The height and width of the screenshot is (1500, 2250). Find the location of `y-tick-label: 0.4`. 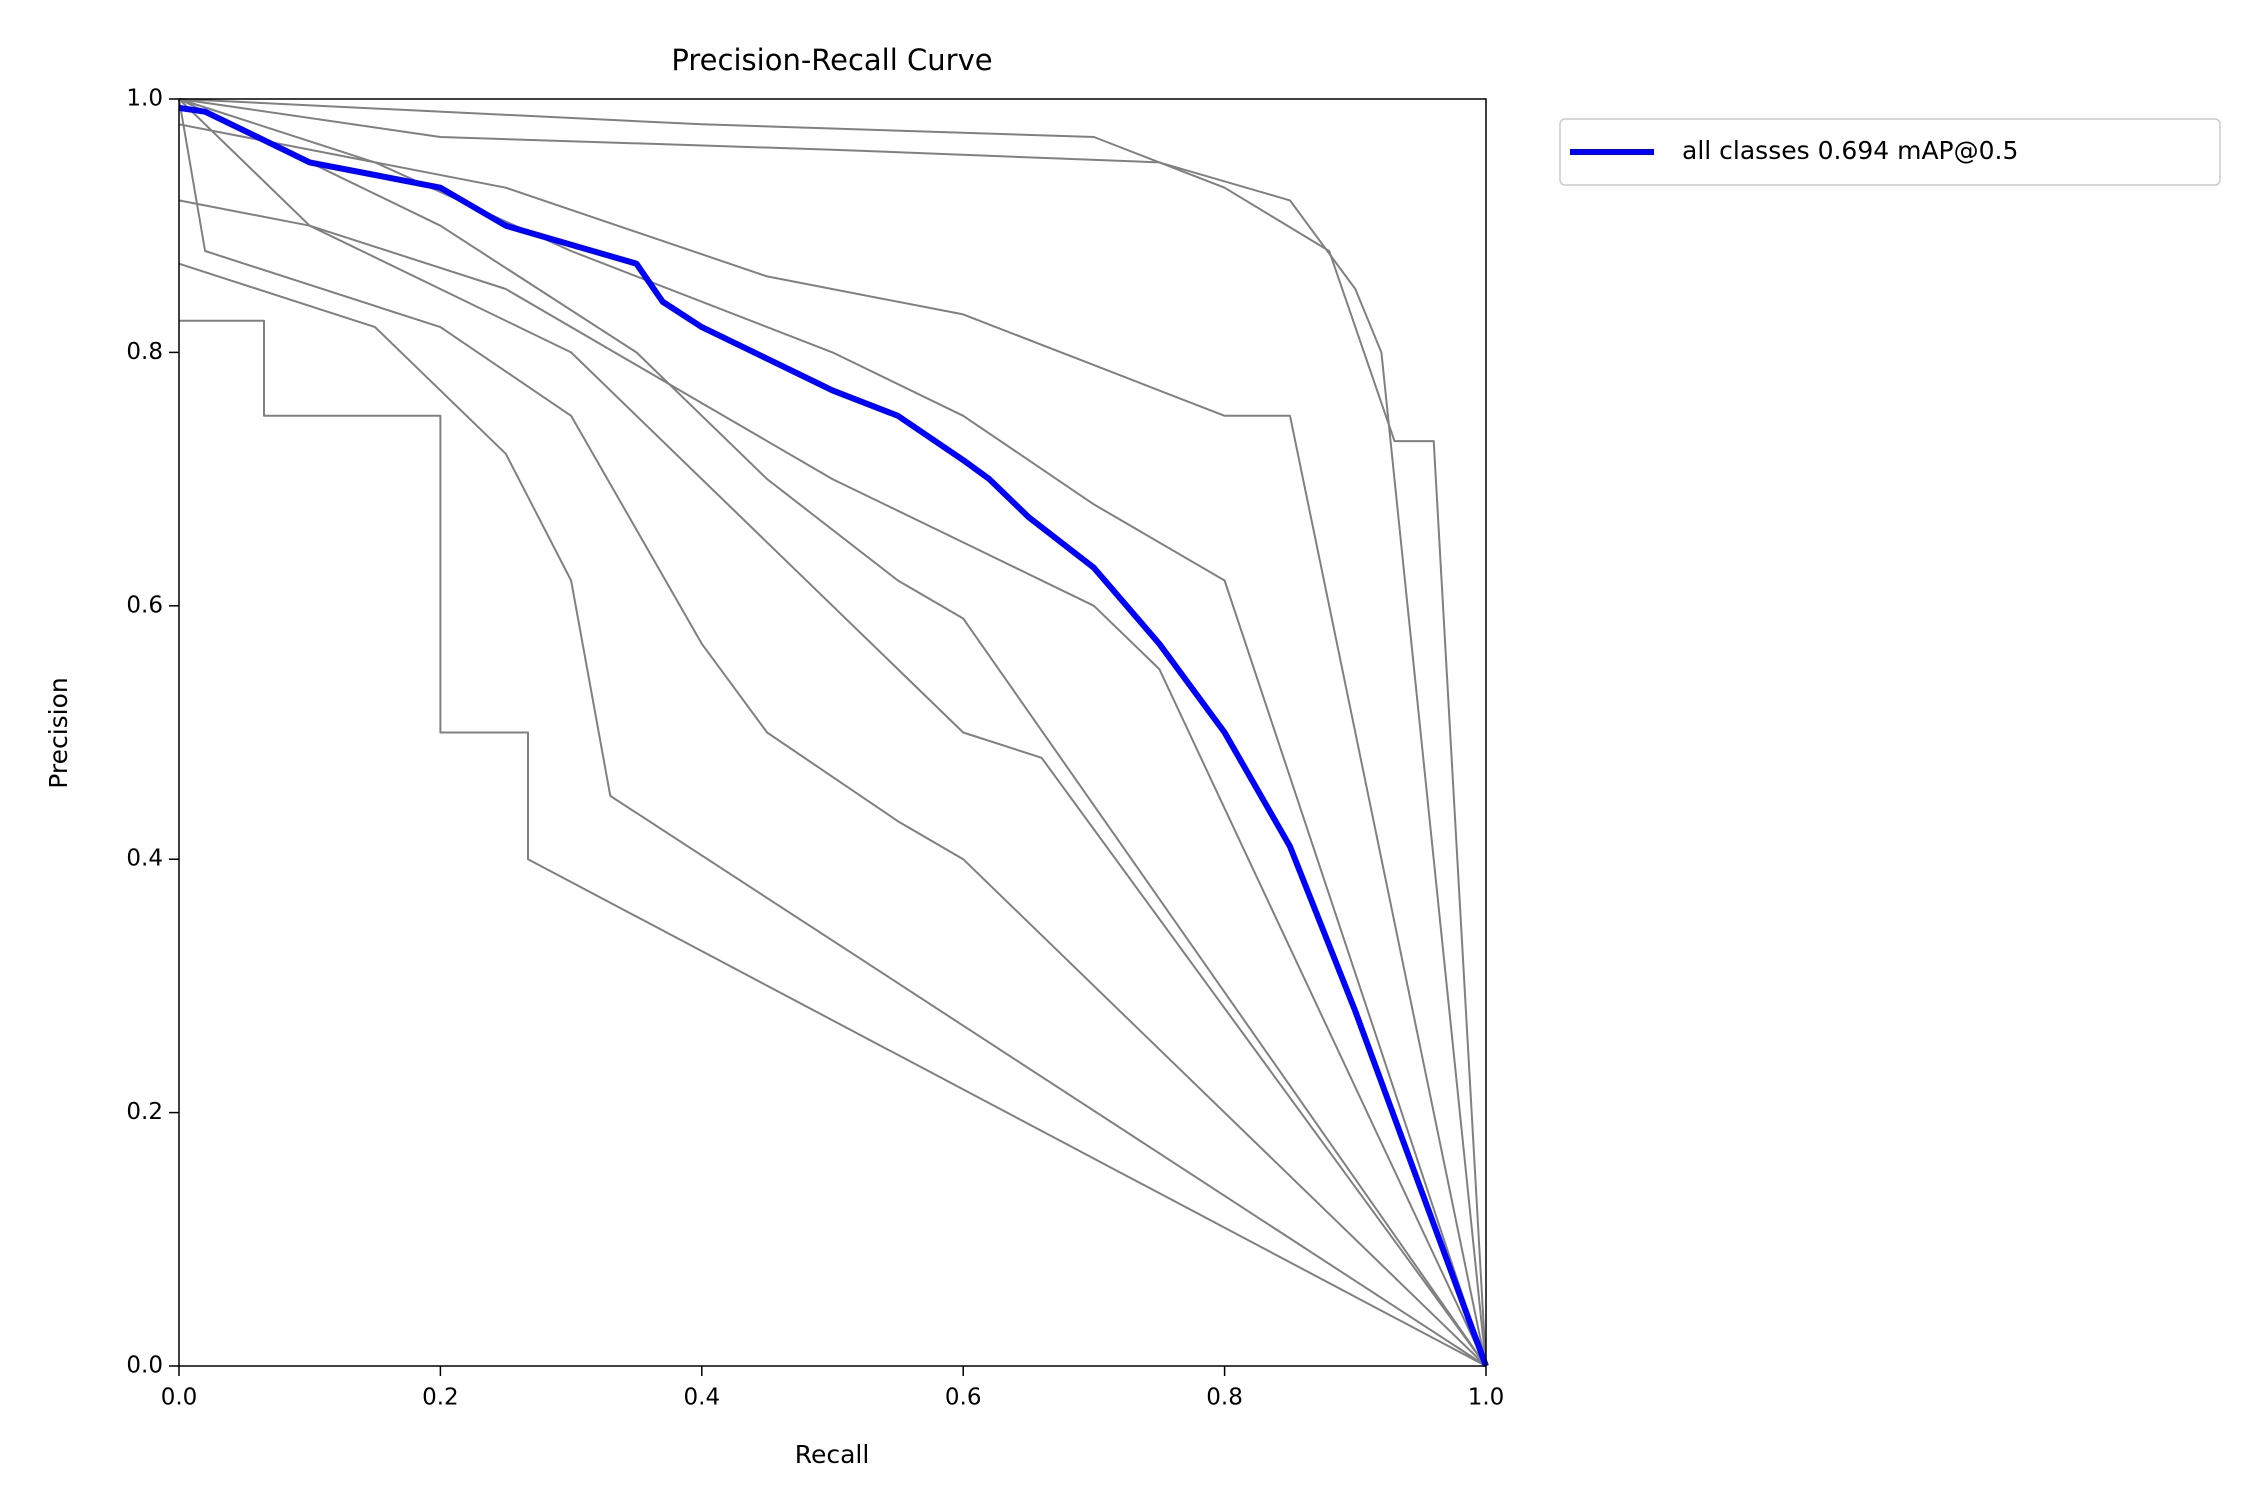

y-tick-label: 0.4 is located at coordinates (144, 859).